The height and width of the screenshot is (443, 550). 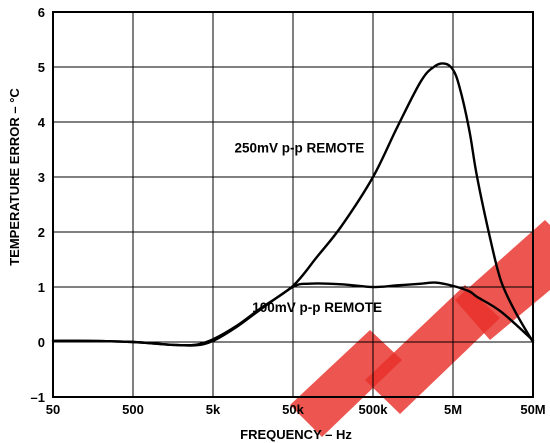 What do you see at coordinates (317, 307) in the screenshot?
I see `series-annotation: 100mV p-p REMOTE` at bounding box center [317, 307].